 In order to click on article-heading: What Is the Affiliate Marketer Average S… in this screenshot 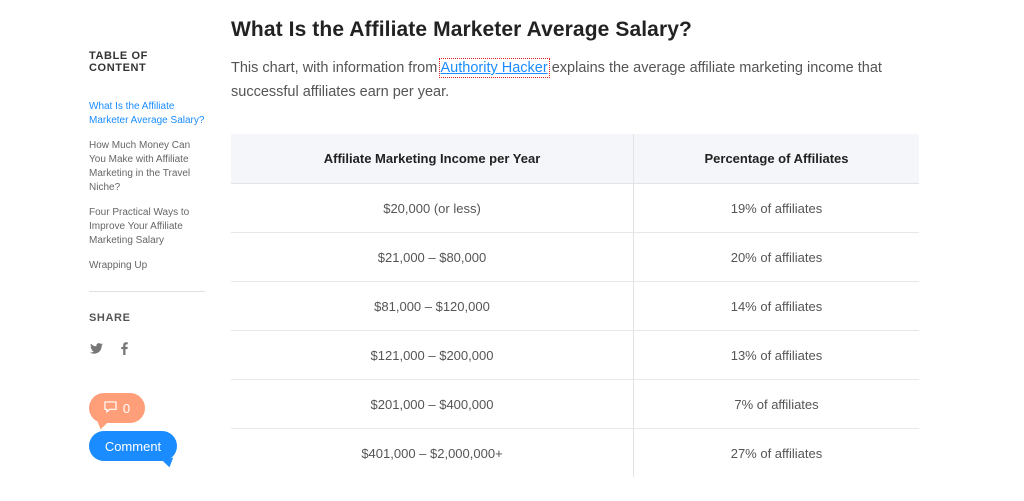, I will do `click(461, 29)`.